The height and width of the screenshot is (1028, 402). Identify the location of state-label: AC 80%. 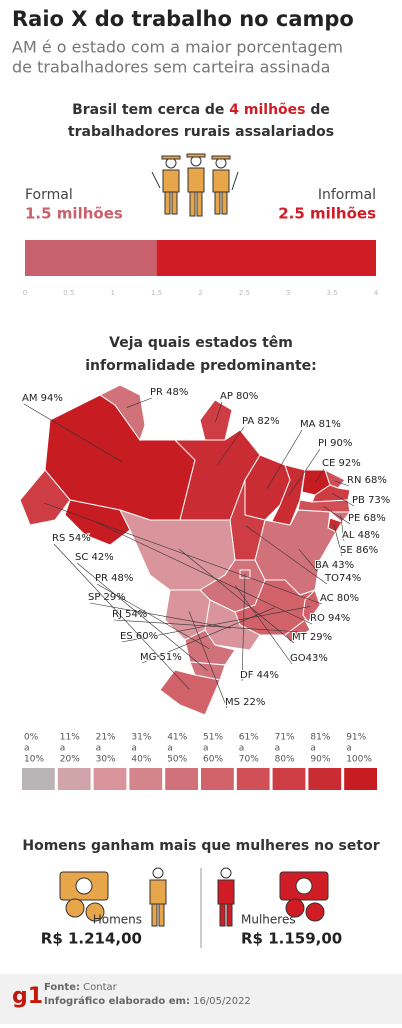
(339, 598).